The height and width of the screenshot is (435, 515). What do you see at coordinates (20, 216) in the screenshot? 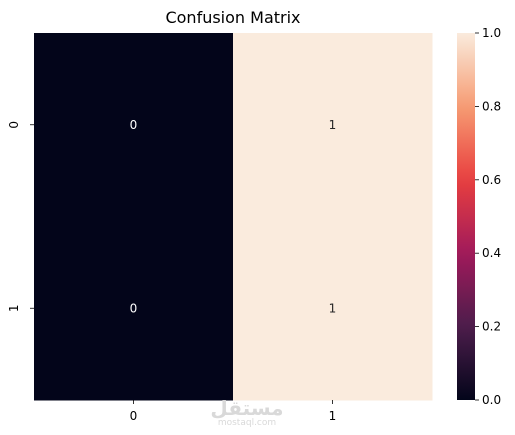
I see `y-axis: 01` at bounding box center [20, 216].